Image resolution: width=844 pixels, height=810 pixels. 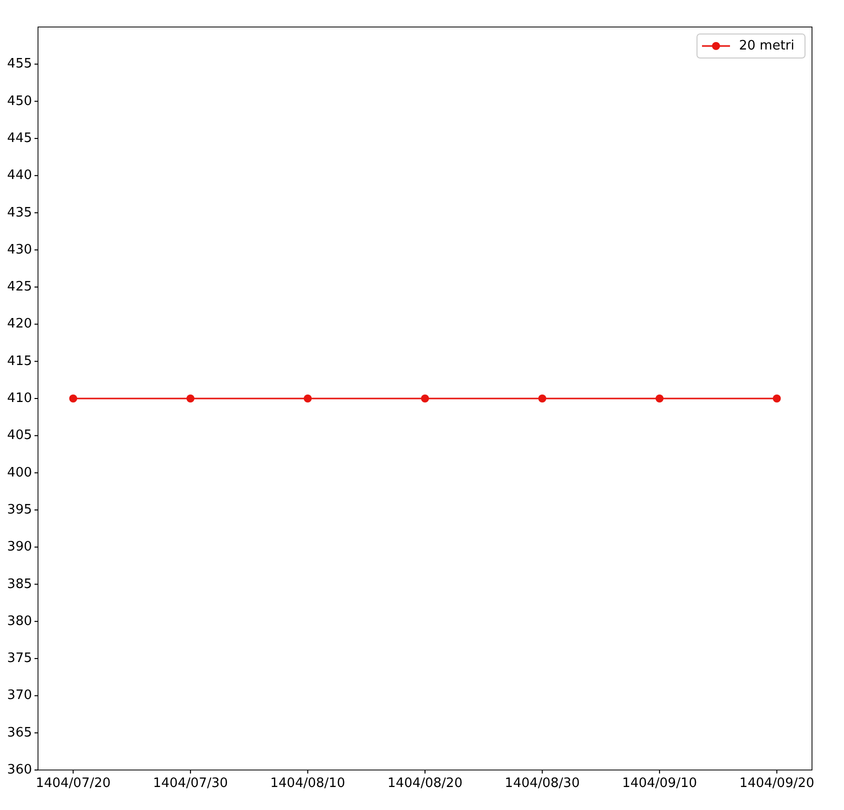 I want to click on y-tick-label: 375, so click(x=19, y=658).